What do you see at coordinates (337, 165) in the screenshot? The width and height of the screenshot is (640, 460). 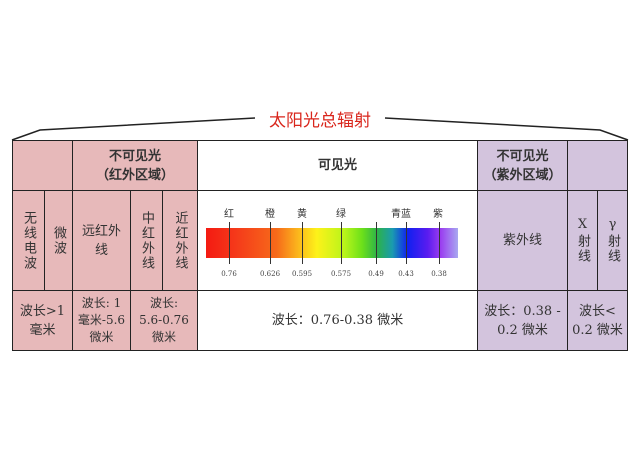 I see `header-visible: 可见光` at bounding box center [337, 165].